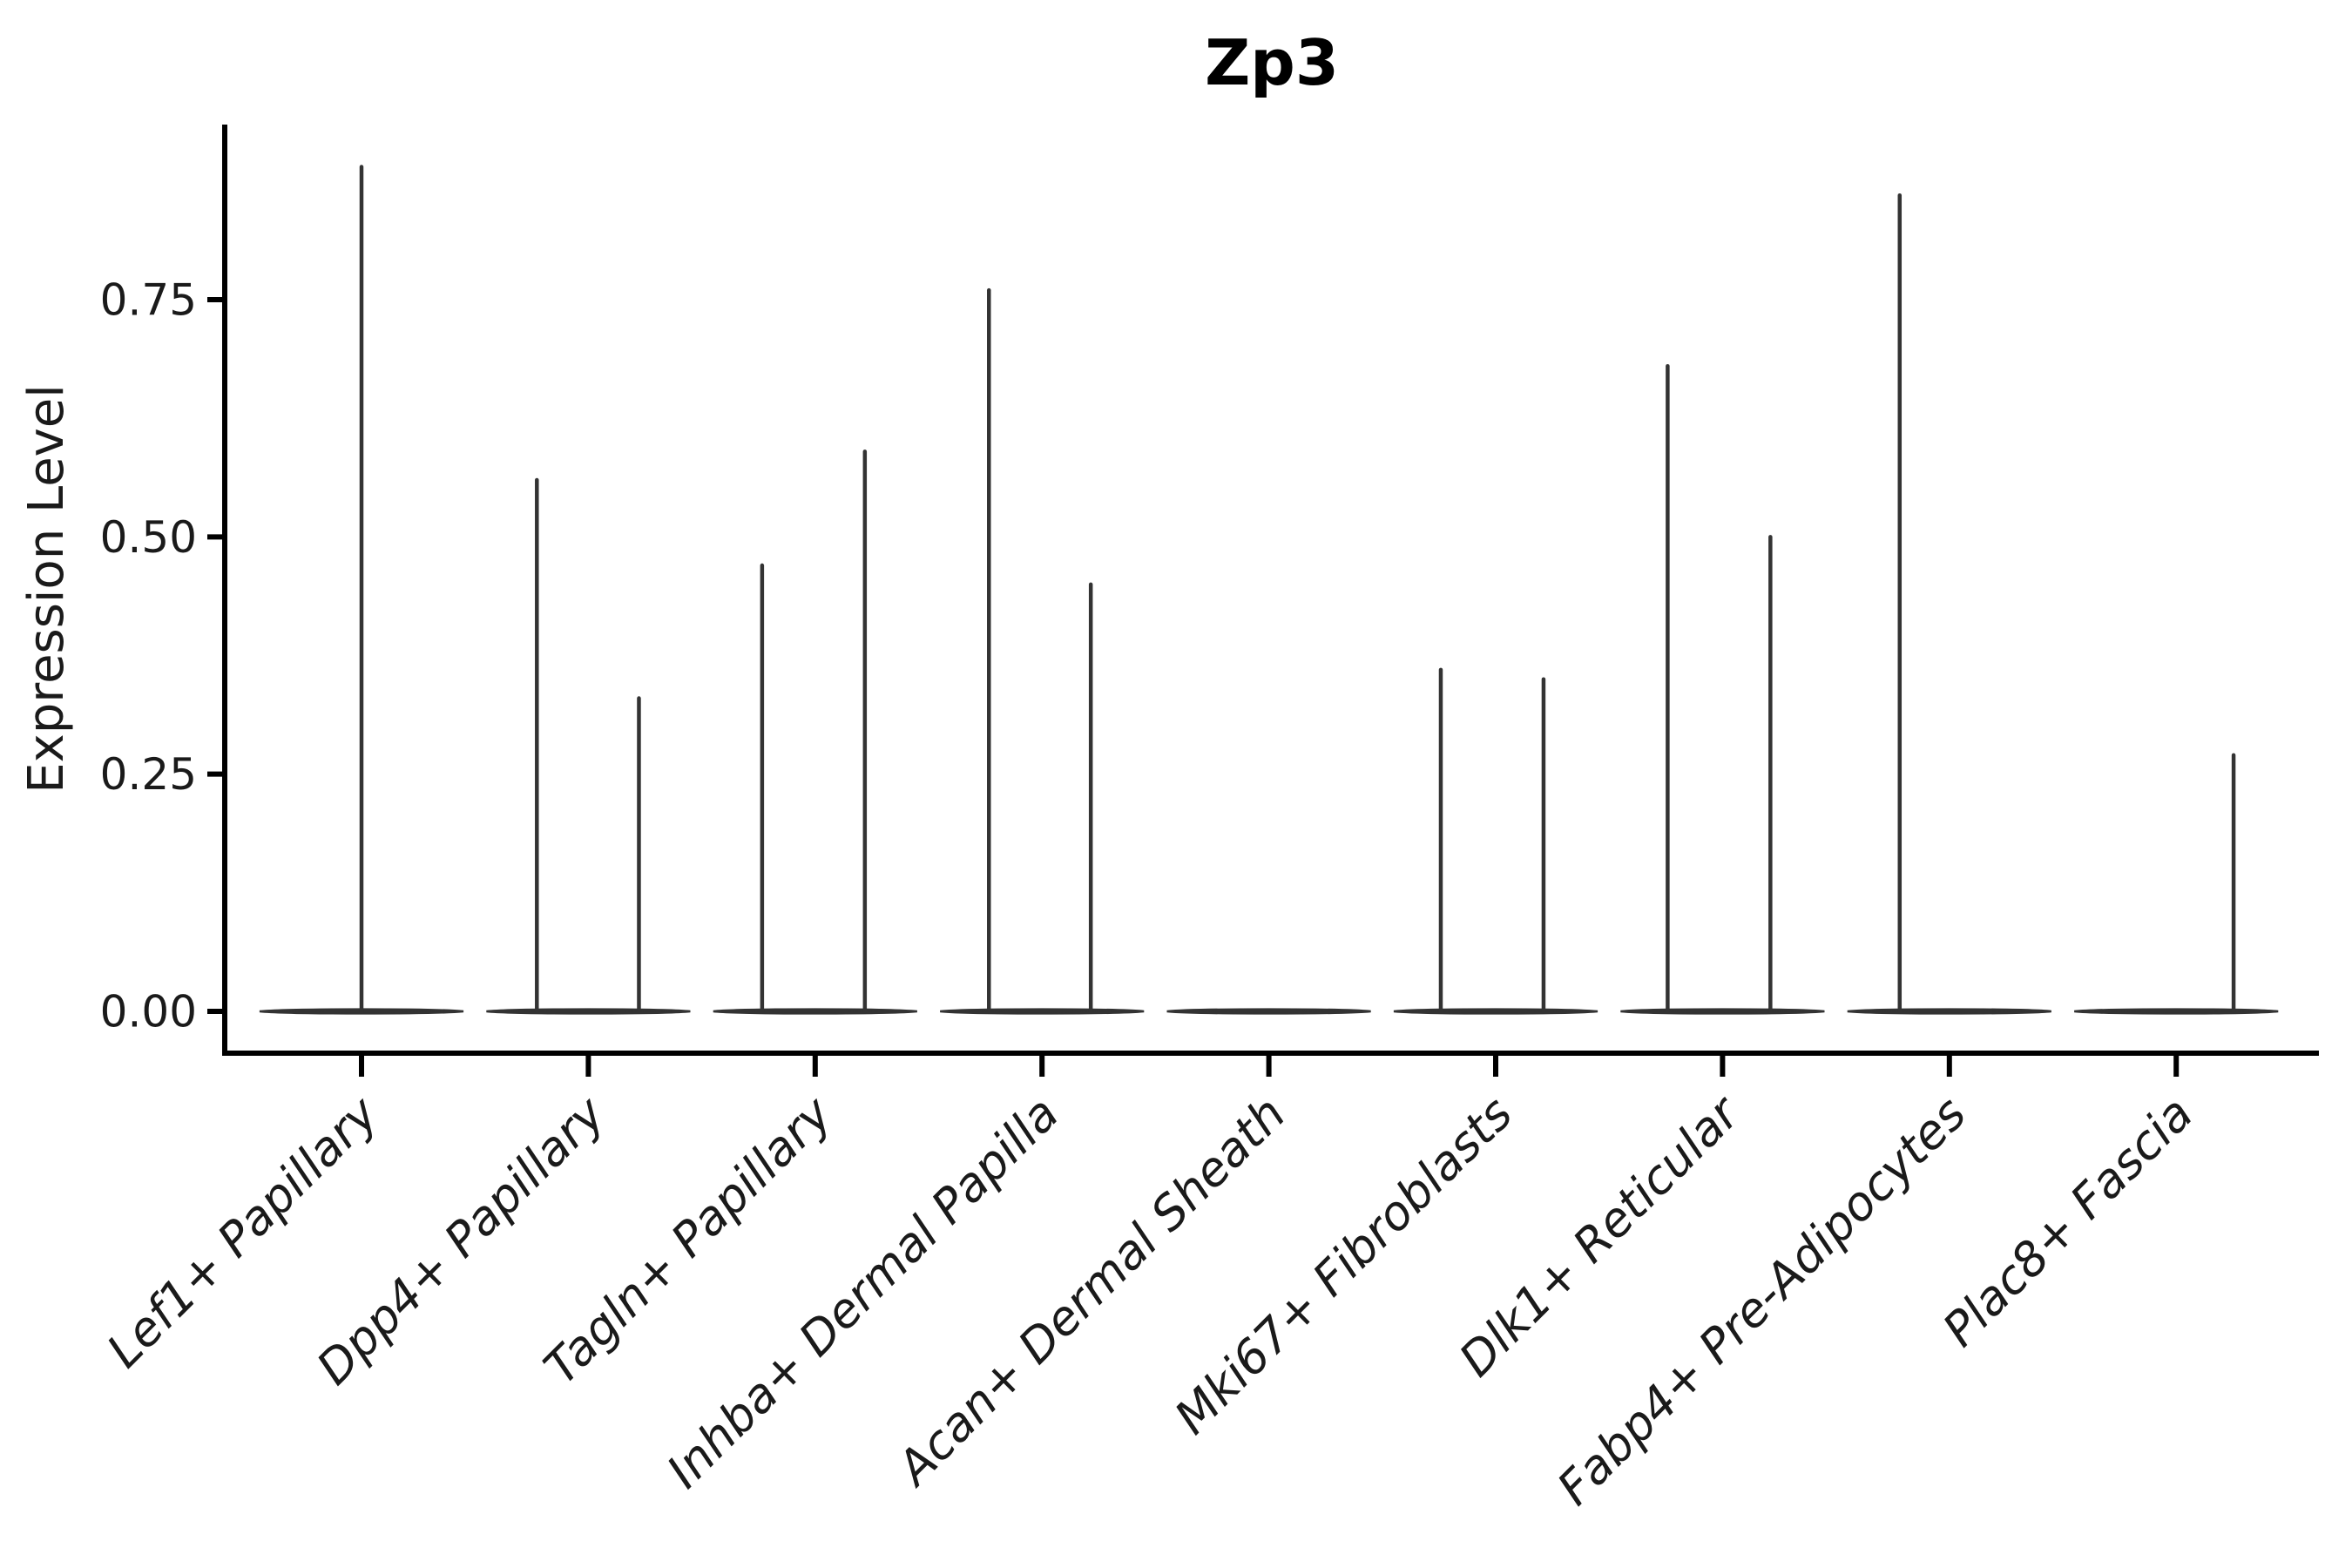 This screenshot has width=2352, height=1568. What do you see at coordinates (225, 590) in the screenshot?
I see `y-axis-spine` at bounding box center [225, 590].